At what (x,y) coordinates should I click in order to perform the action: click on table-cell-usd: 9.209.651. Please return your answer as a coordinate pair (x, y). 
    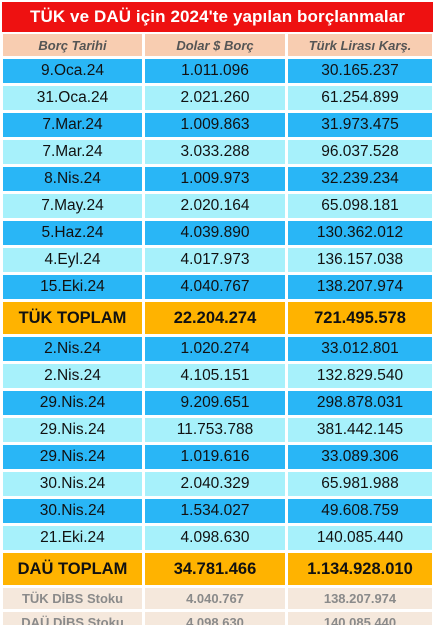
    Looking at the image, I should click on (215, 403).